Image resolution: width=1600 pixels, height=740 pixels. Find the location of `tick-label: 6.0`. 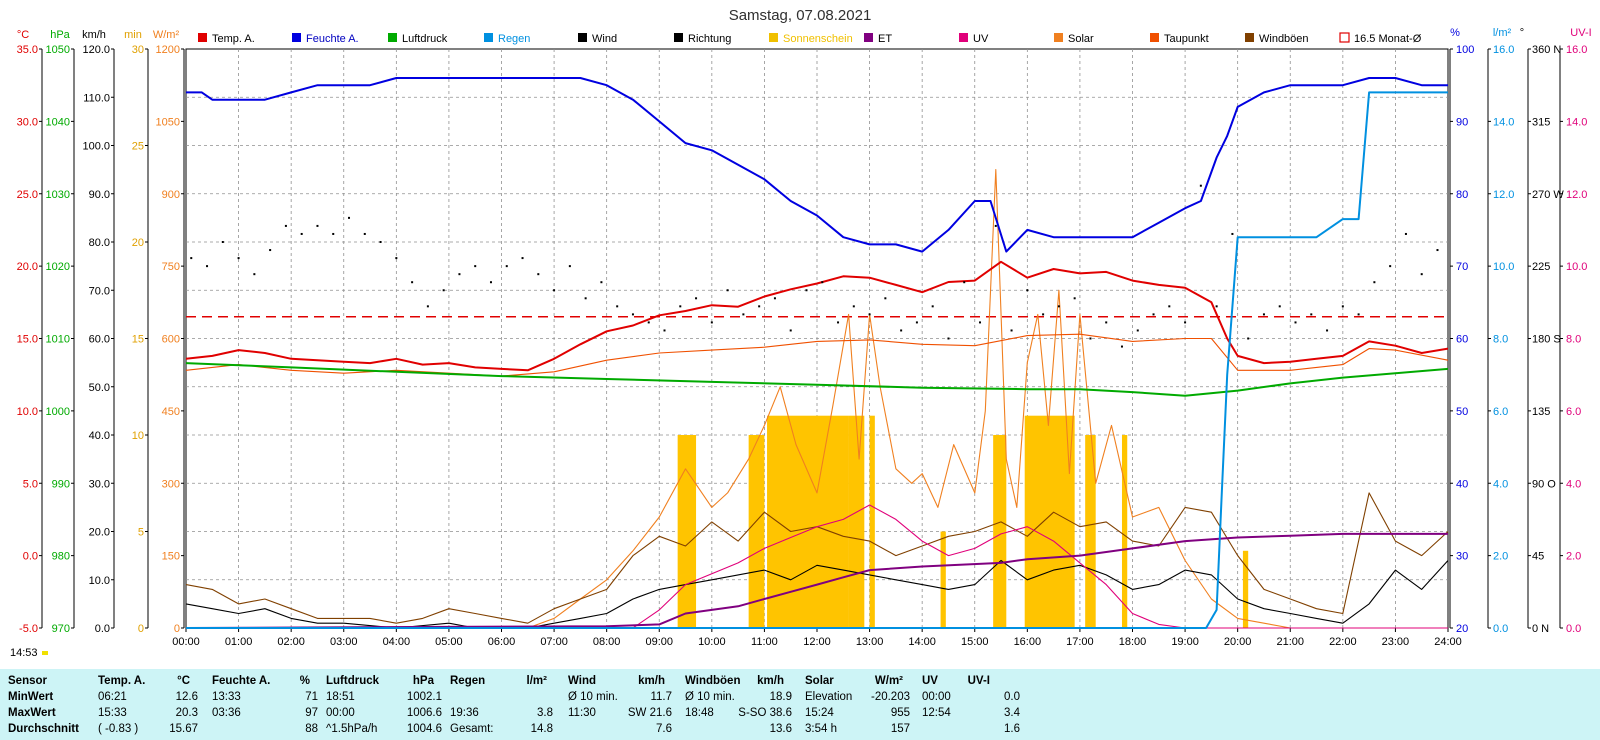

tick-label: 6.0 is located at coordinates (1573, 412).